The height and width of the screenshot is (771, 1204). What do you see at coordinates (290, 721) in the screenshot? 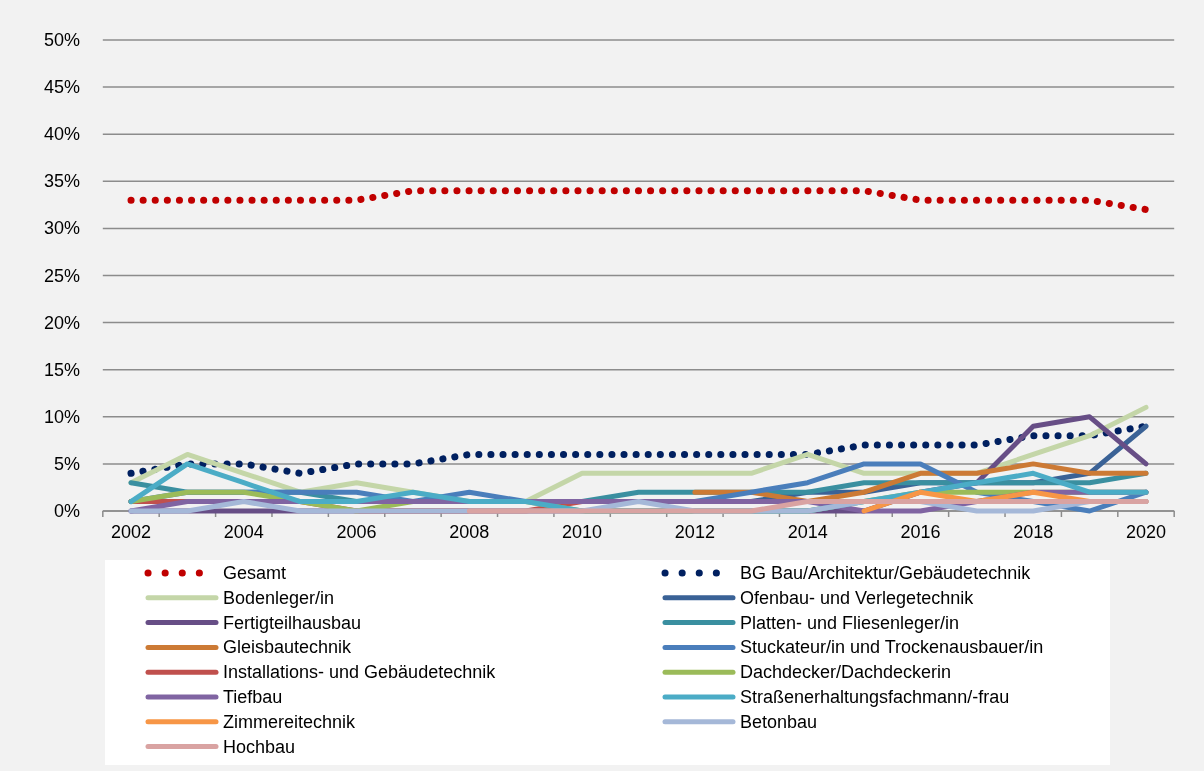
I see `legend-label: Zimmereitechnik` at bounding box center [290, 721].